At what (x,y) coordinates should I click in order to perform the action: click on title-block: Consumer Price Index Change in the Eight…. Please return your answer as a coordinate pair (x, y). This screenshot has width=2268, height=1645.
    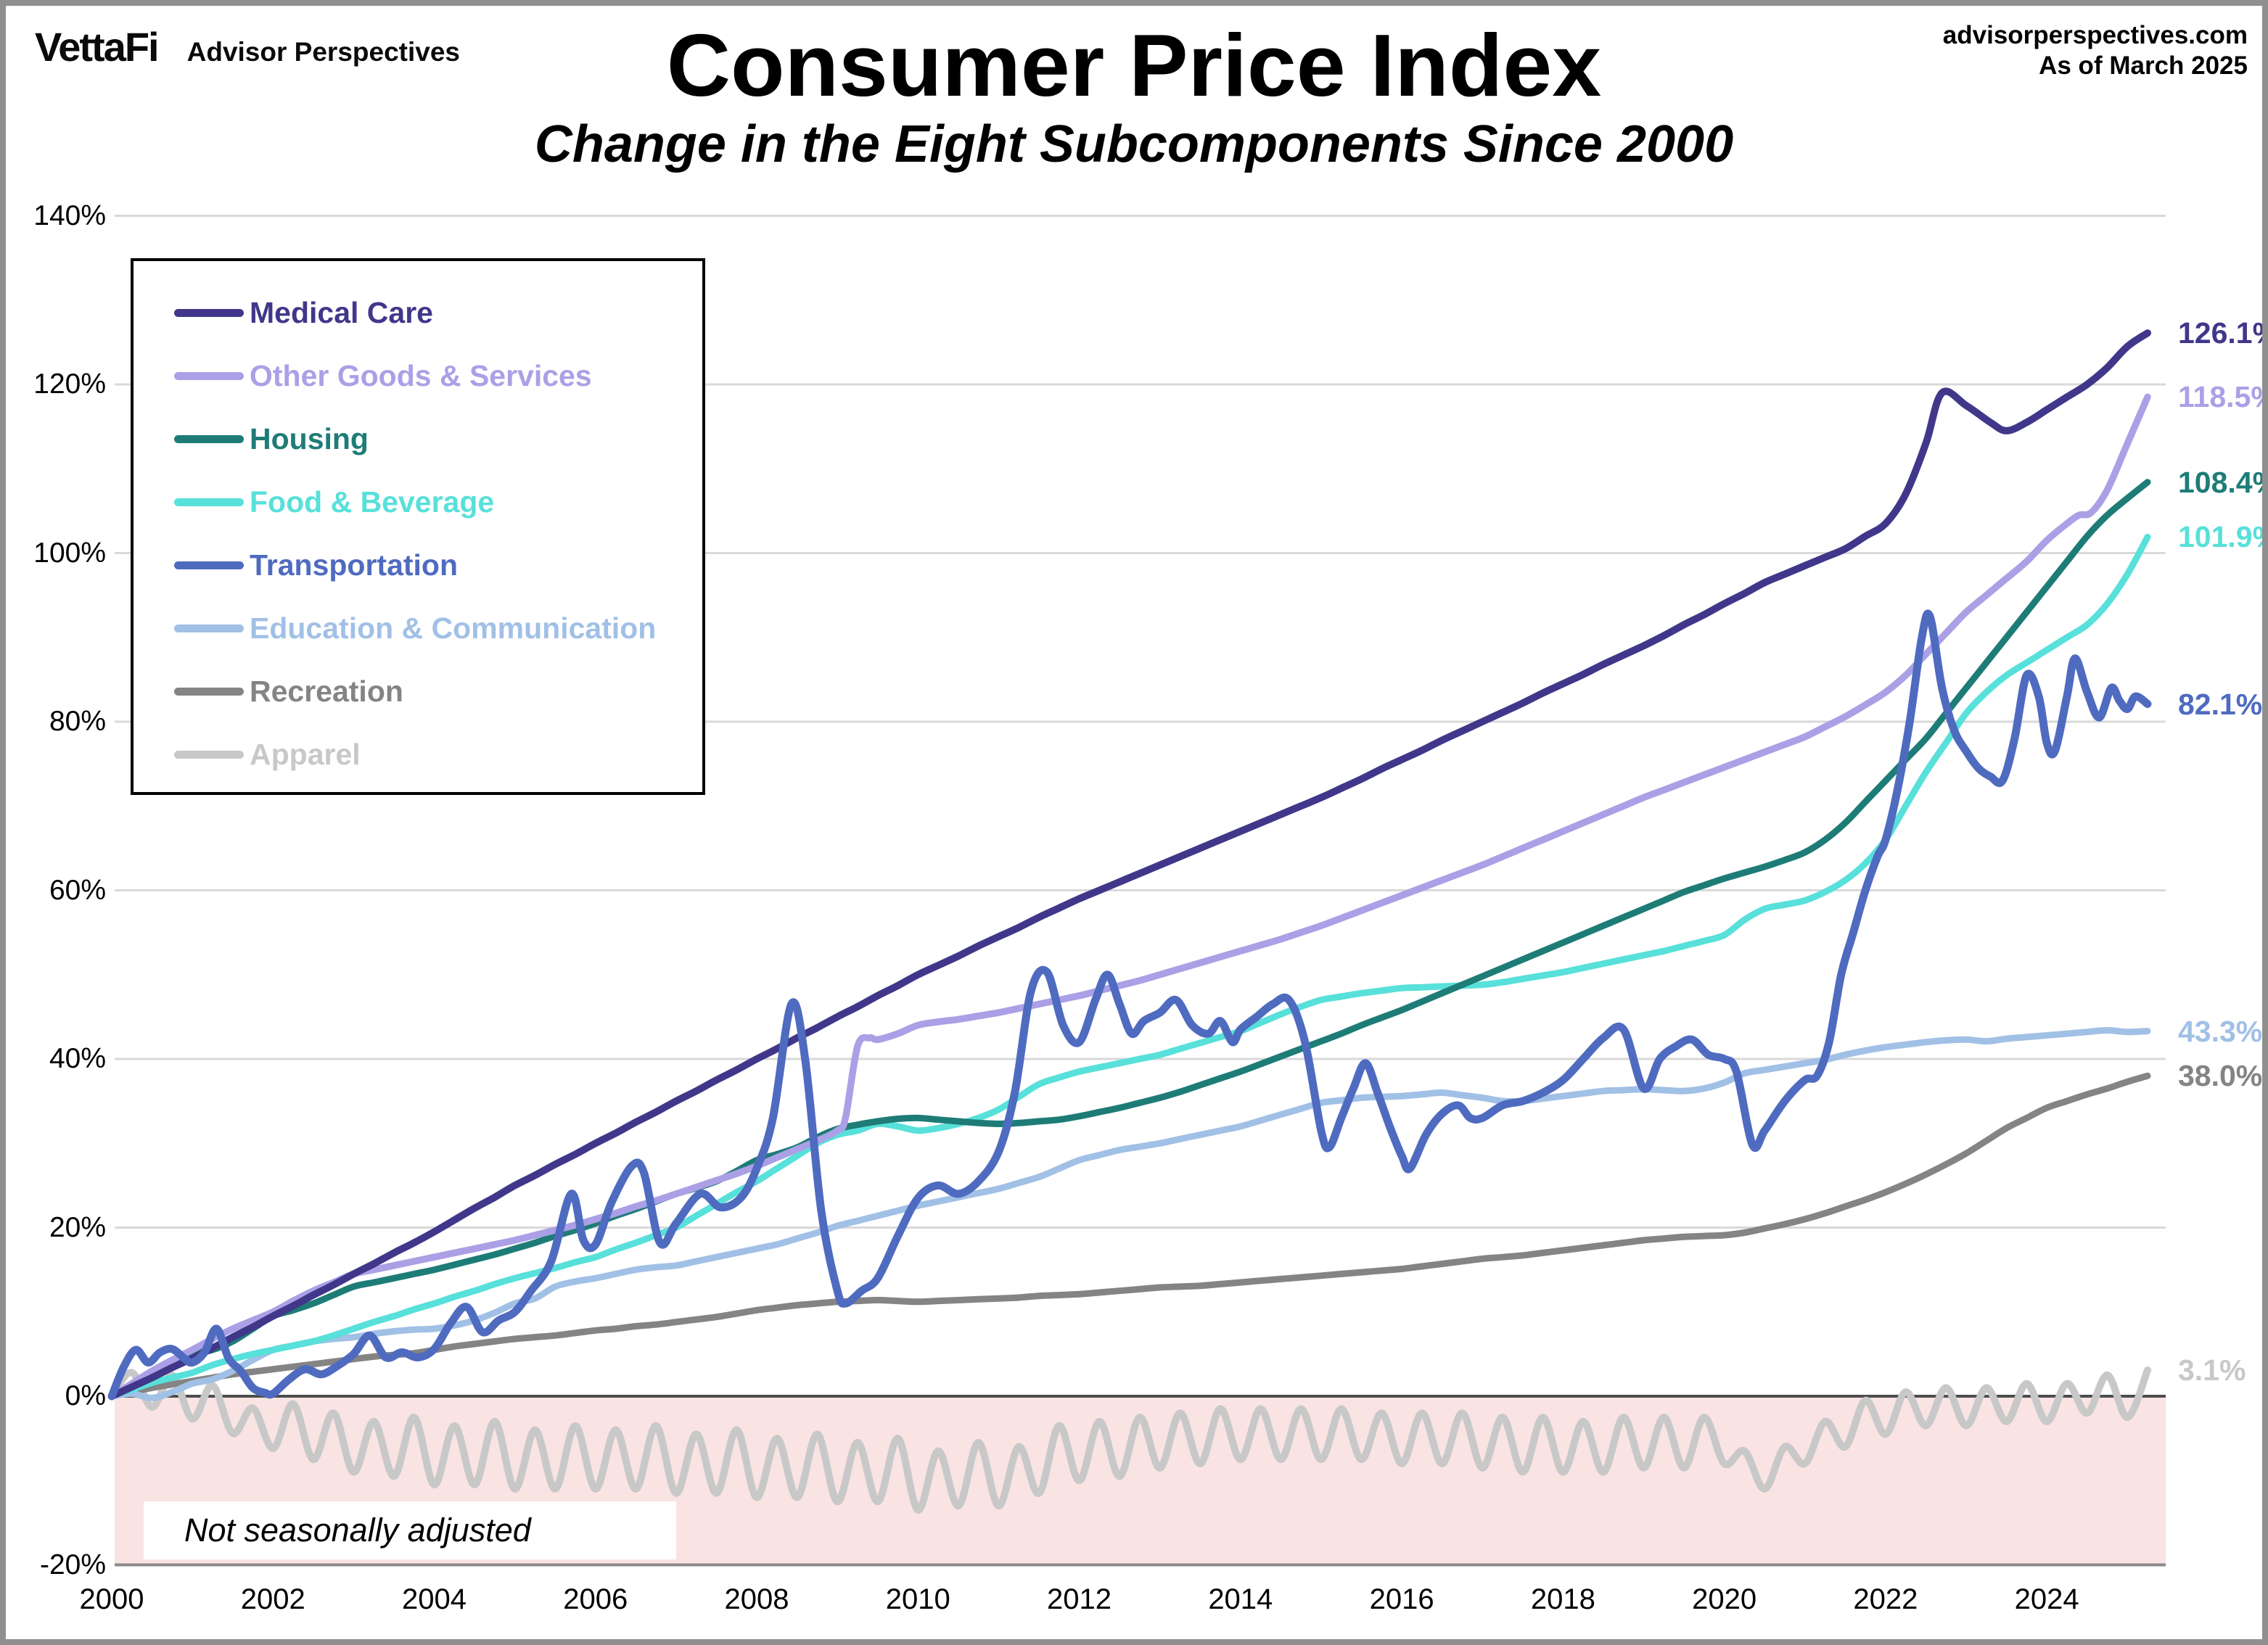
    Looking at the image, I should click on (1134, 96).